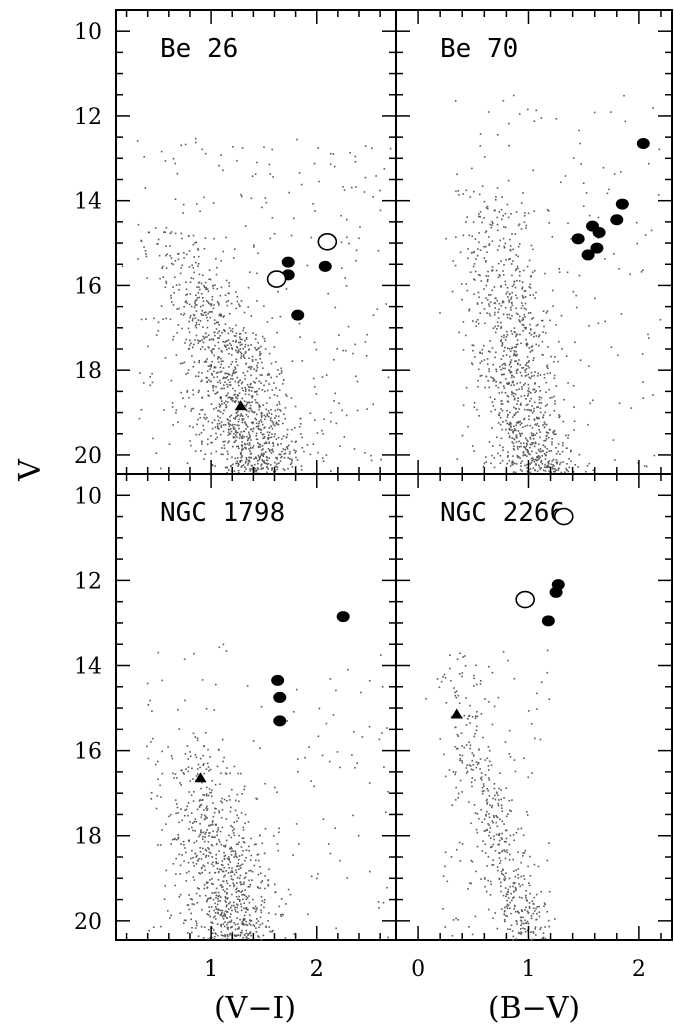  I want to click on star-triangle, so click(457, 713).